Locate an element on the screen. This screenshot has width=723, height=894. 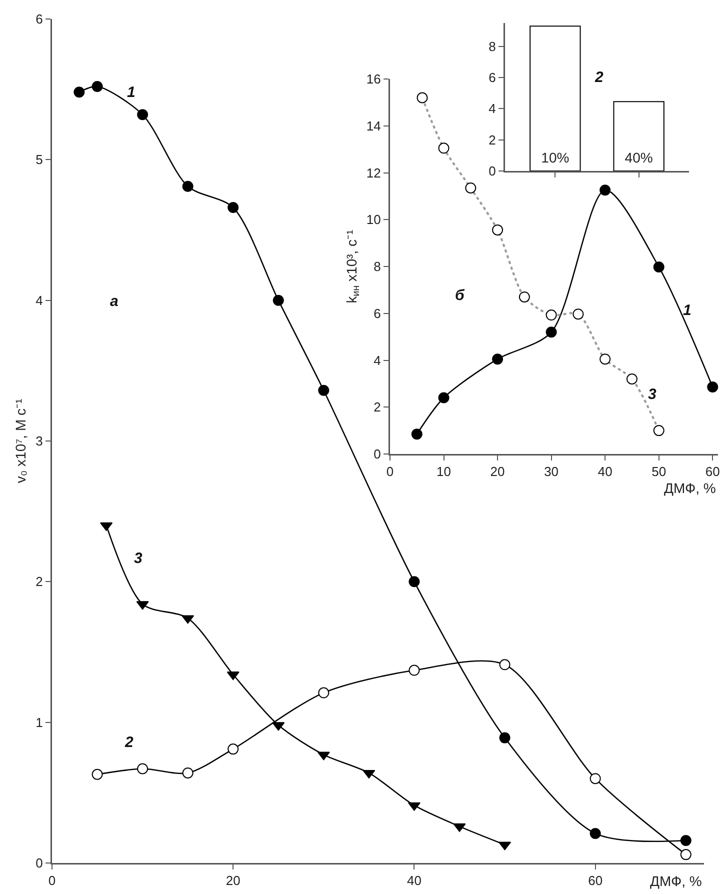
annotation: а is located at coordinates (114, 301).